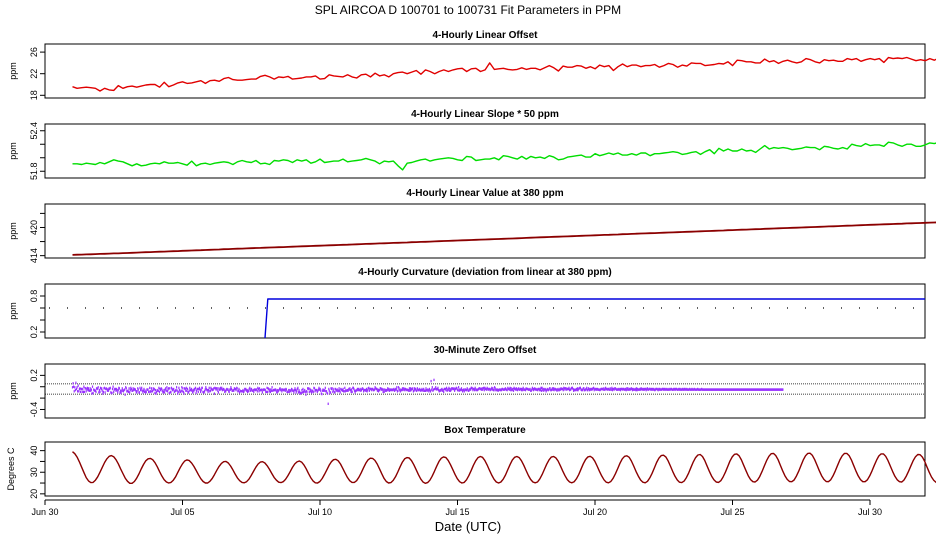 This screenshot has width=936, height=545. I want to click on y-tick-label: 40, so click(34, 451).